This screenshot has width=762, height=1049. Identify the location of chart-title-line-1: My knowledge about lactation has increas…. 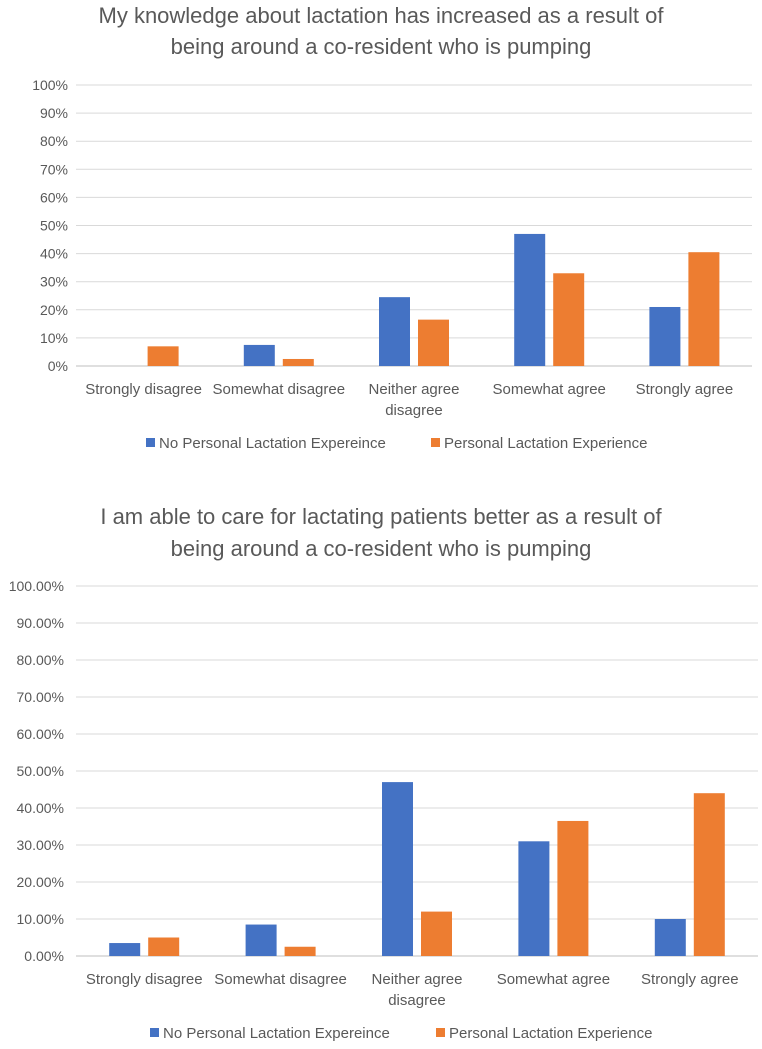
(382, 15).